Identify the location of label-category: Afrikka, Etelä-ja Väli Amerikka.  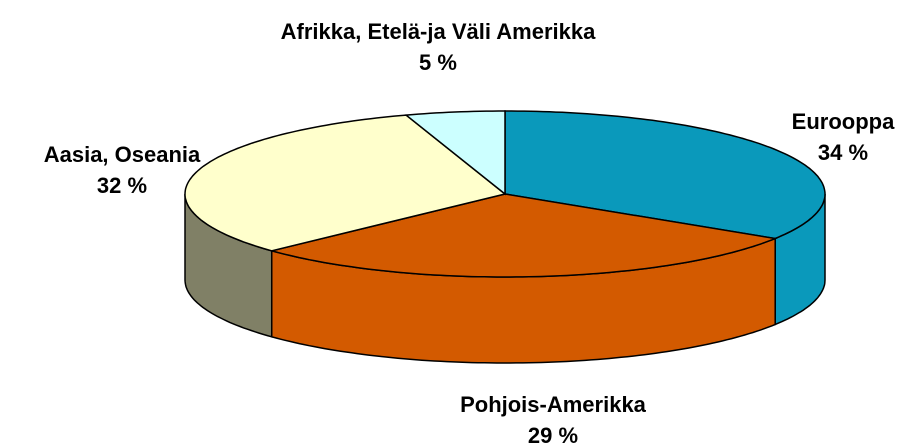
(438, 31).